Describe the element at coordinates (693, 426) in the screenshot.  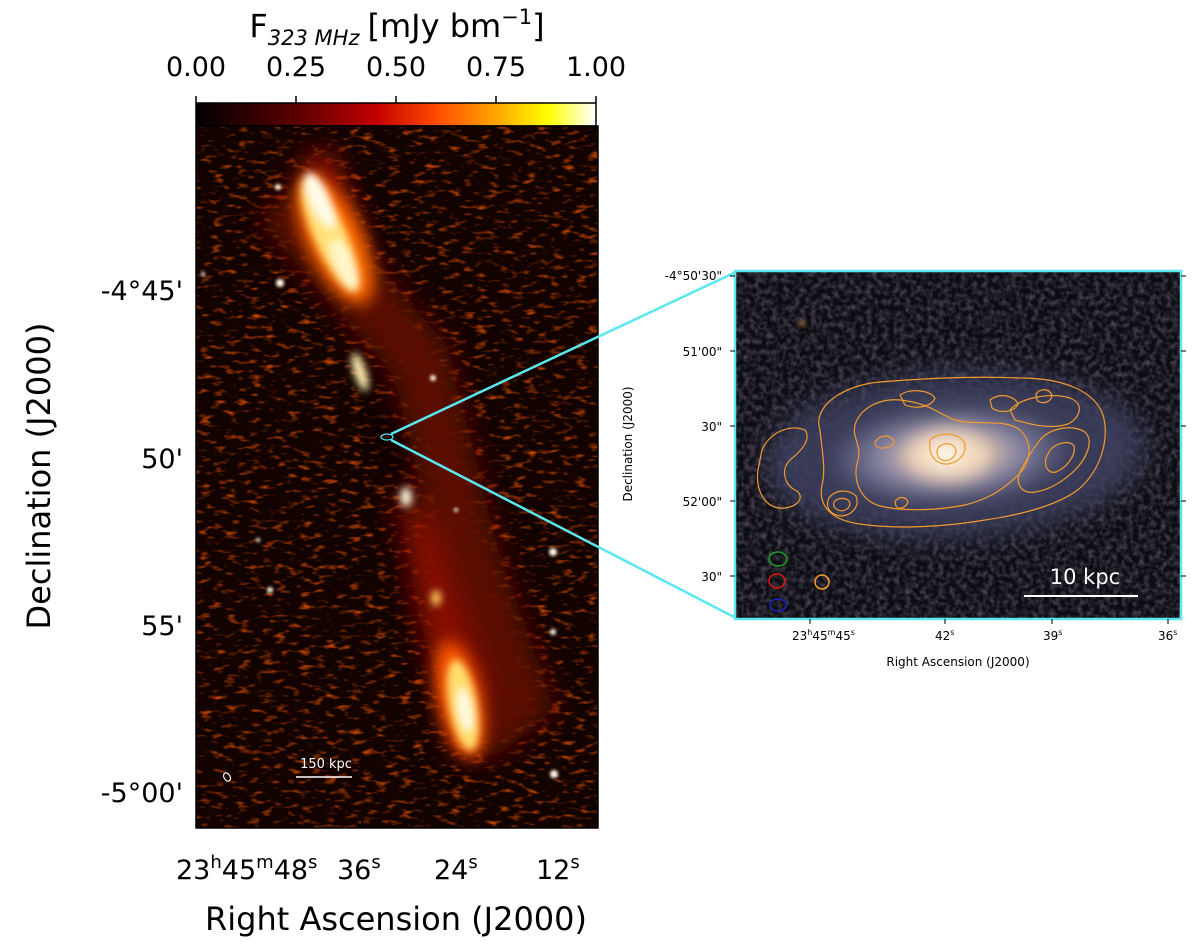
I see `right-y-tick-labels: -4°50'30" 51'00" 30" 52'00" 30"` at that location.